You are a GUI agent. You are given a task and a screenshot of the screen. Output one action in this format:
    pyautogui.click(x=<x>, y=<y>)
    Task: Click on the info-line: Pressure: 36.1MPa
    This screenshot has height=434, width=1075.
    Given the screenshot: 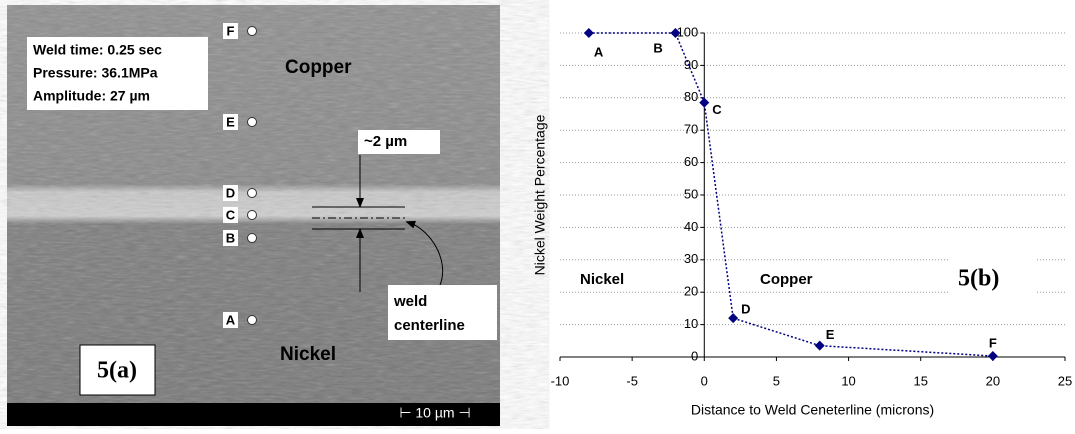 What is the action you would take?
    pyautogui.click(x=95, y=73)
    